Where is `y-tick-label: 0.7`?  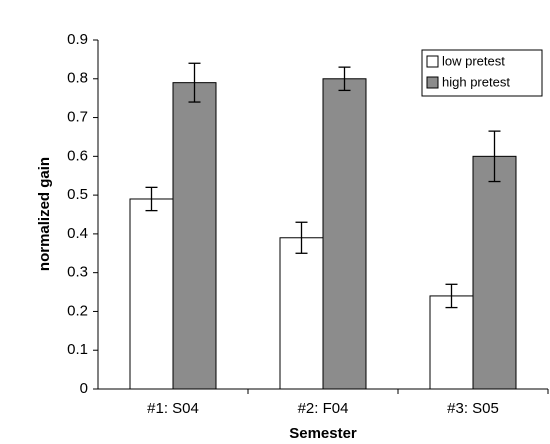
y-tick-label: 0.7 is located at coordinates (77, 117).